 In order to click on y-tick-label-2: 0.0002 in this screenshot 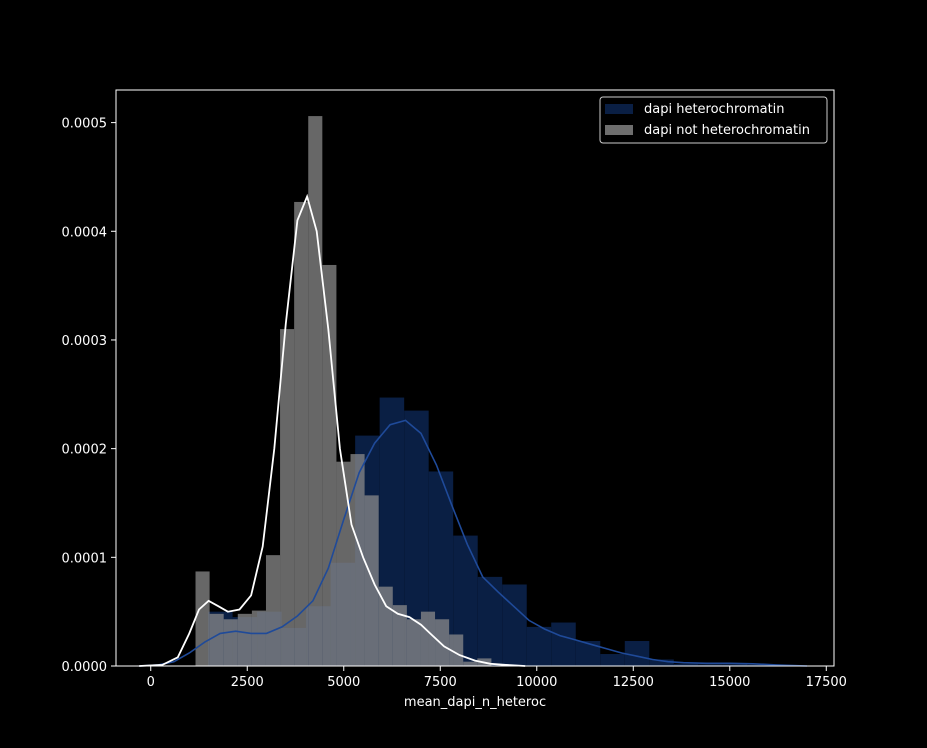, I will do `click(85, 450)`.